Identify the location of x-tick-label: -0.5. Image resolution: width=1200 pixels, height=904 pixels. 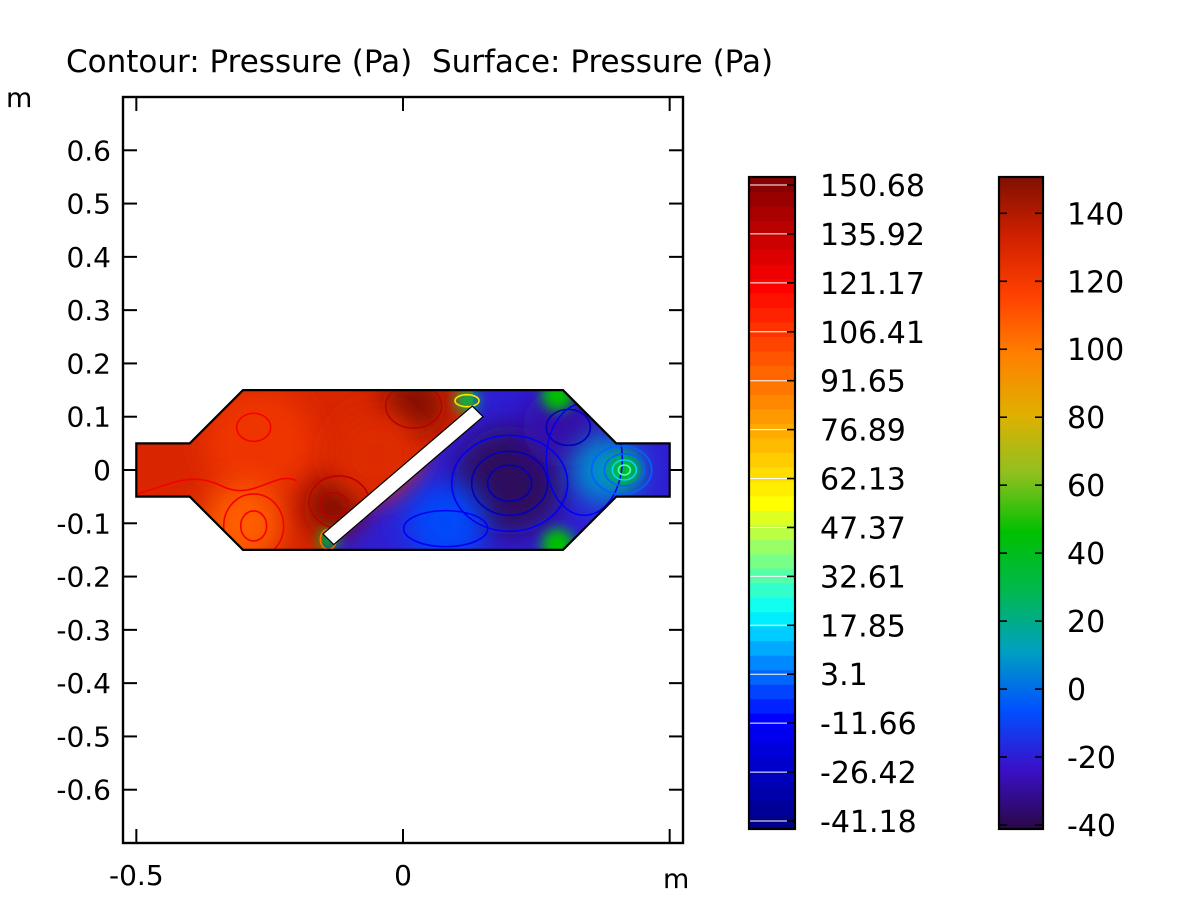
(136, 875).